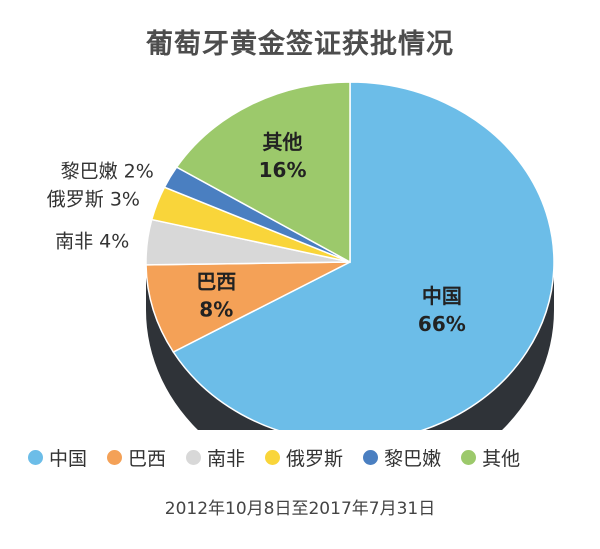  I want to click on legend-item-2: 南非, so click(215, 457).